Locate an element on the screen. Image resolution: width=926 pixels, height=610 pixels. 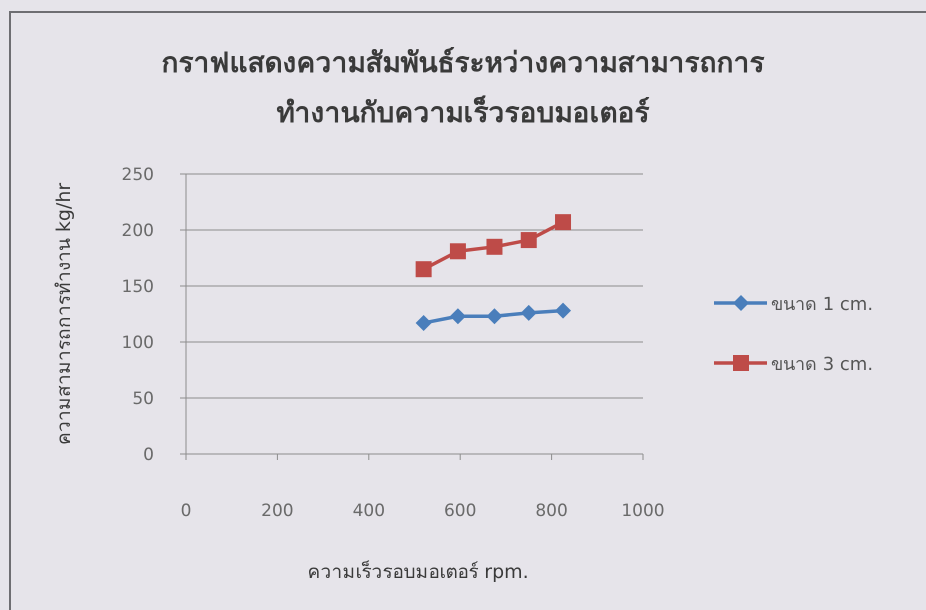
y-axis-title: ความสามารถการทำงาน kg/hr is located at coordinates (64, 314).